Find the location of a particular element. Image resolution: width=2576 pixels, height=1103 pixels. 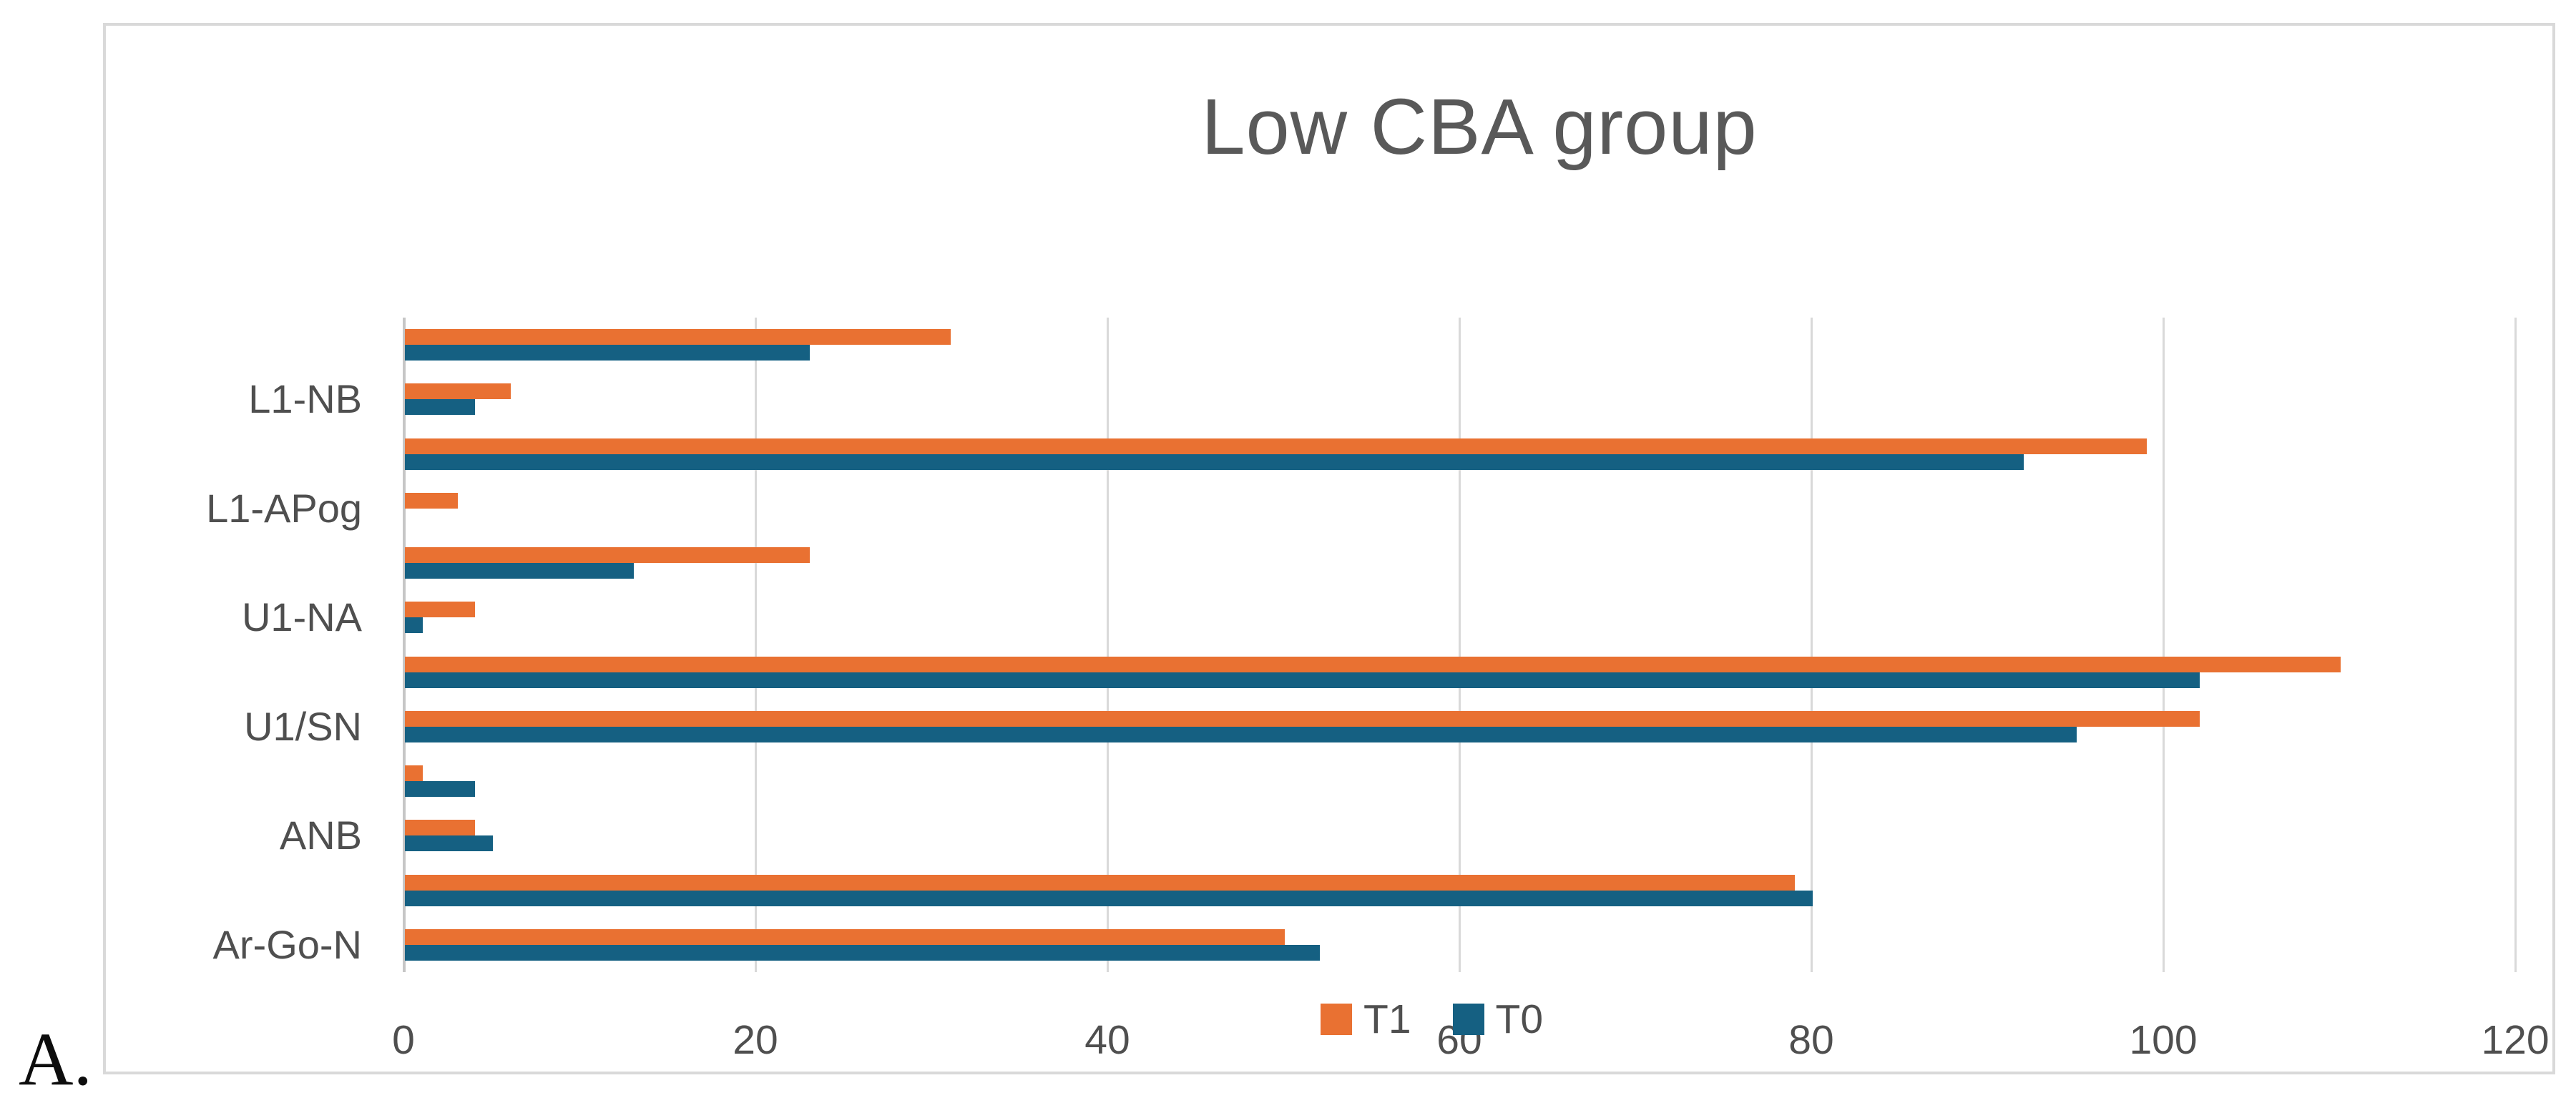

legend-item-t1: T1 is located at coordinates (1366, 1020).